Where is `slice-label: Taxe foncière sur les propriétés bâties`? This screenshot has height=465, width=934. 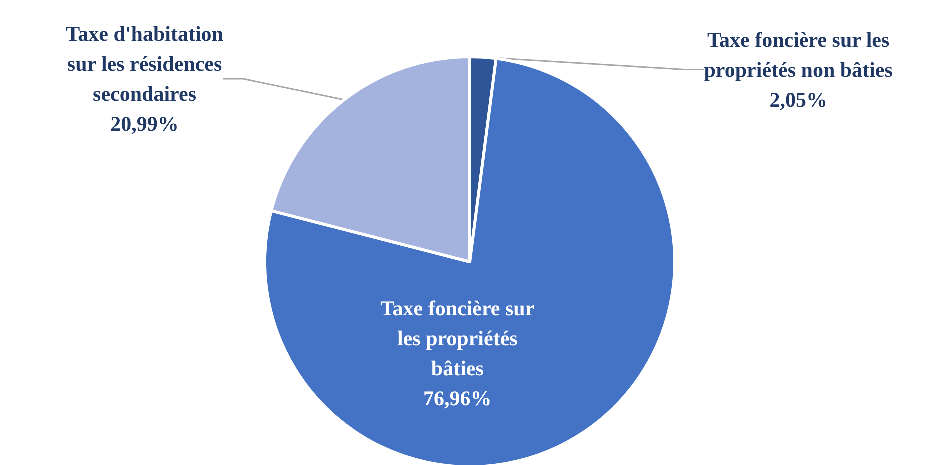
slice-label: Taxe foncière sur les propriétés bâties is located at coordinates (457, 338).